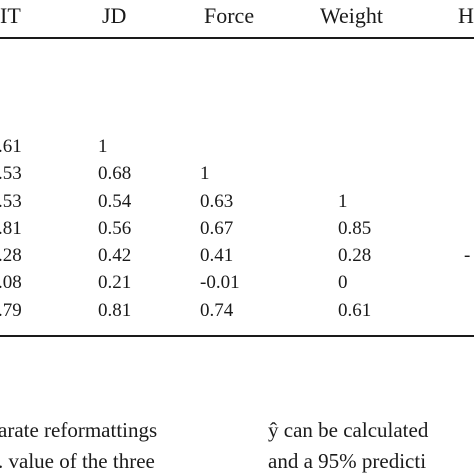 This screenshot has width=474, height=474. What do you see at coordinates (237, 336) in the screenshot?
I see `table-bottom-rule` at bounding box center [237, 336].